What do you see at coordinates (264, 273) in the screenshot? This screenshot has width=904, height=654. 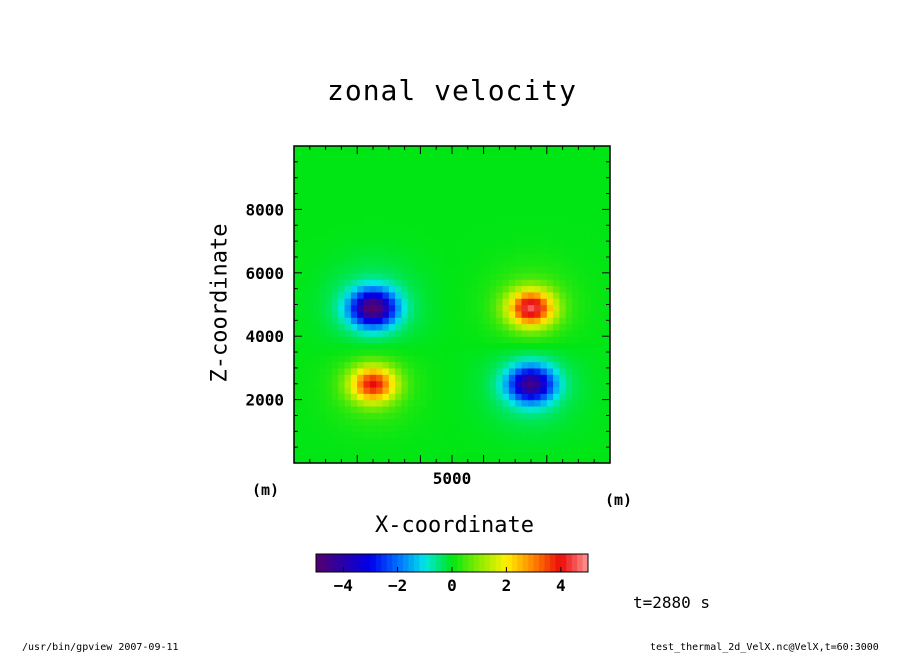 I see `y-tick-label: 6000` at bounding box center [264, 273].